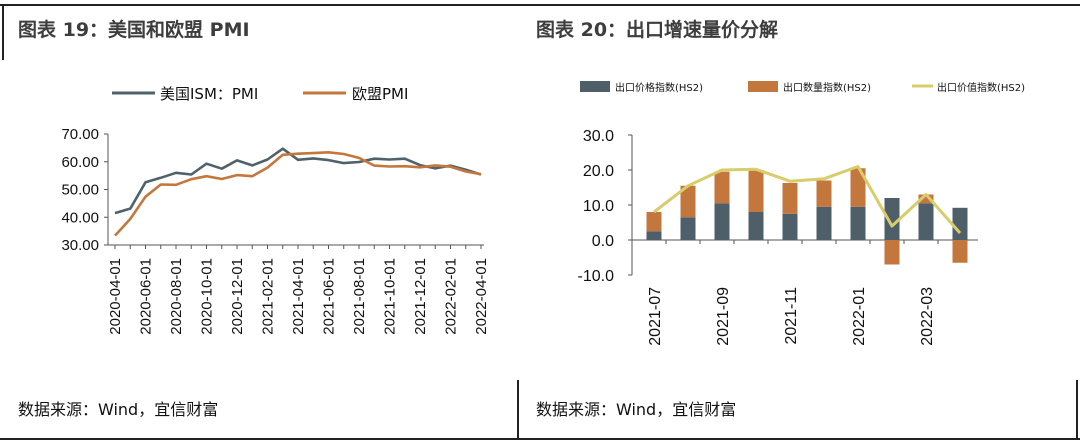 Image resolution: width=1080 pixels, height=446 pixels. What do you see at coordinates (655, 316) in the screenshot?
I see `x-tick-label: 2021-07` at bounding box center [655, 316].